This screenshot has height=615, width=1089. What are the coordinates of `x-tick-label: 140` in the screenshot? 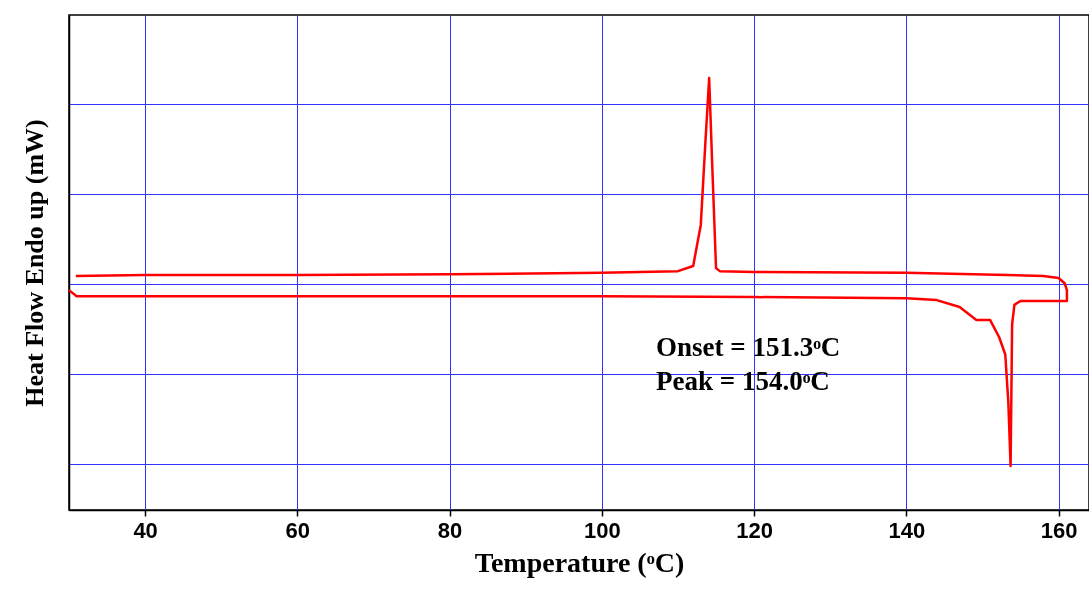 It's located at (907, 530).